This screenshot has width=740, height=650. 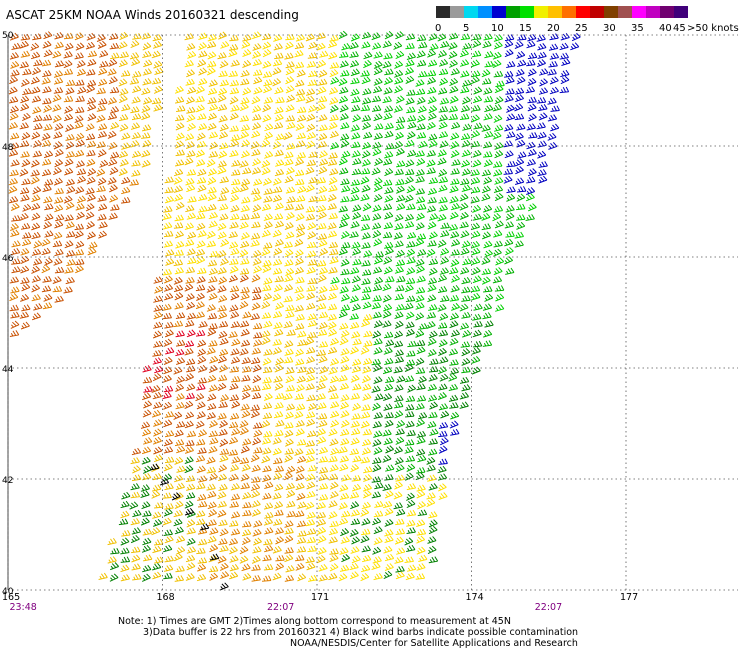 What do you see at coordinates (587, 21) in the screenshot?
I see `wind-speed-legend: 0 5 10 15 20 25 30 35 40 45 >50 knots` at bounding box center [587, 21].